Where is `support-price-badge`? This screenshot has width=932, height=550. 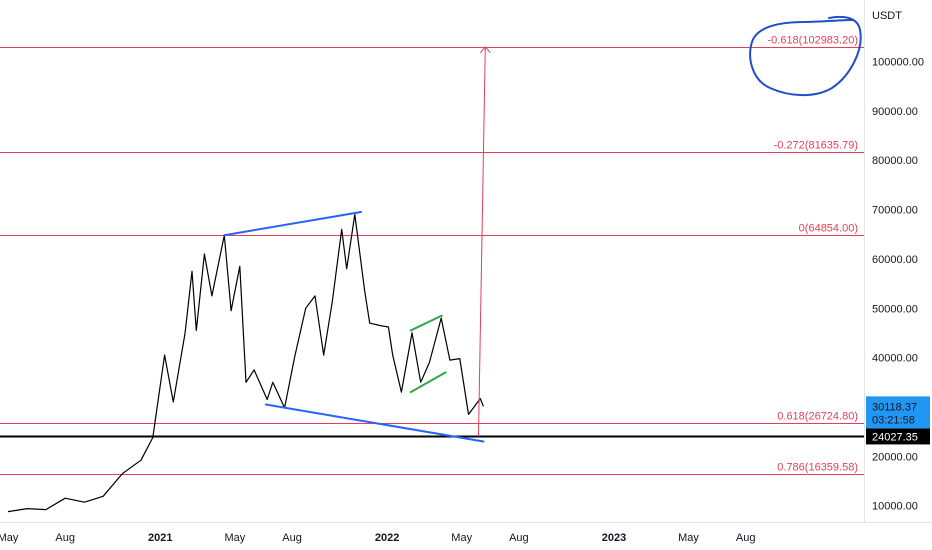
support-price-badge is located at coordinates (898, 436).